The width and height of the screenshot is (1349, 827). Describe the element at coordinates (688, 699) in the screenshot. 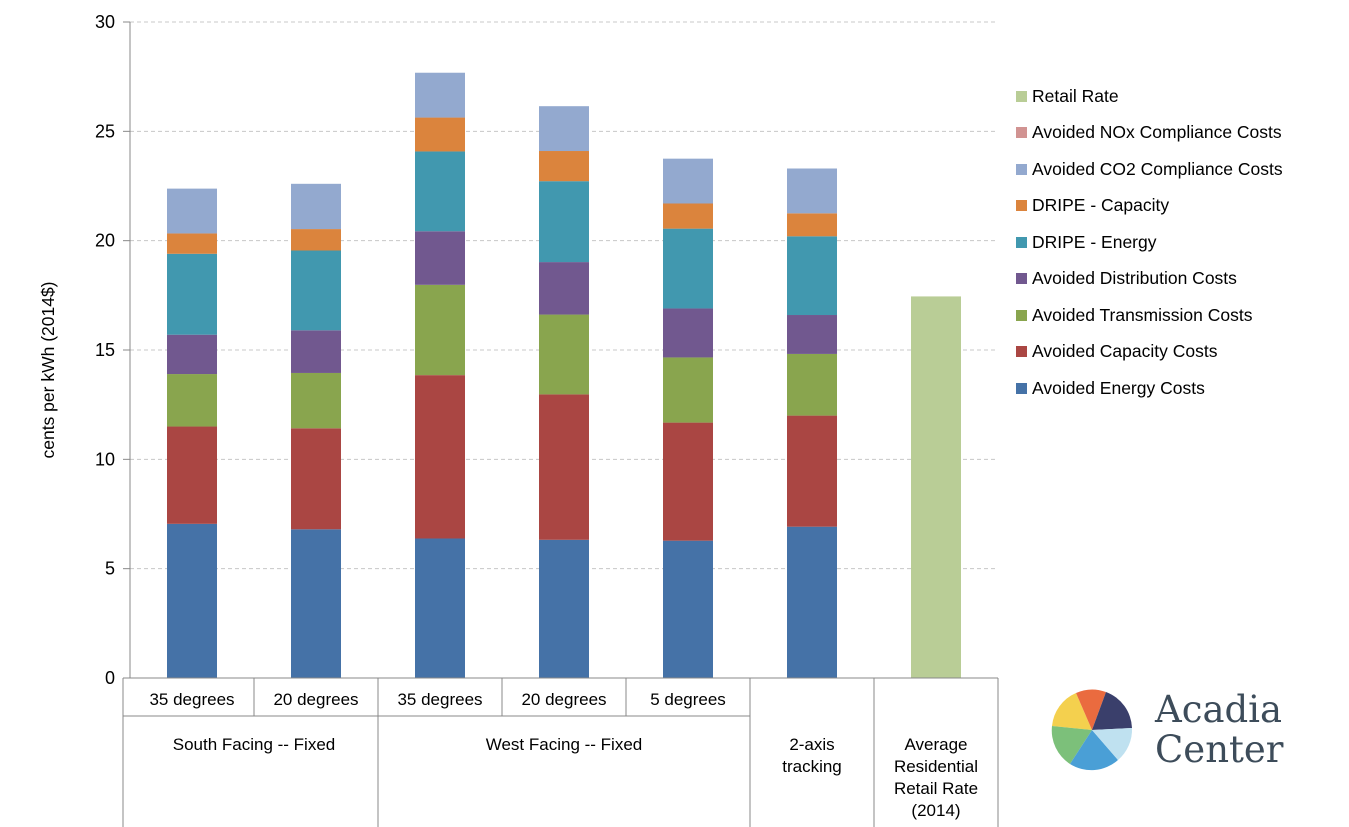

I see `category-label: 5 degrees` at that location.